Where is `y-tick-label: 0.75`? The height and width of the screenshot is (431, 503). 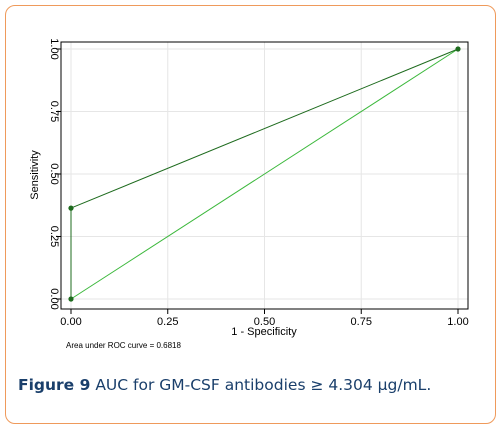
y-tick-label: 0.75 is located at coordinates (54, 111).